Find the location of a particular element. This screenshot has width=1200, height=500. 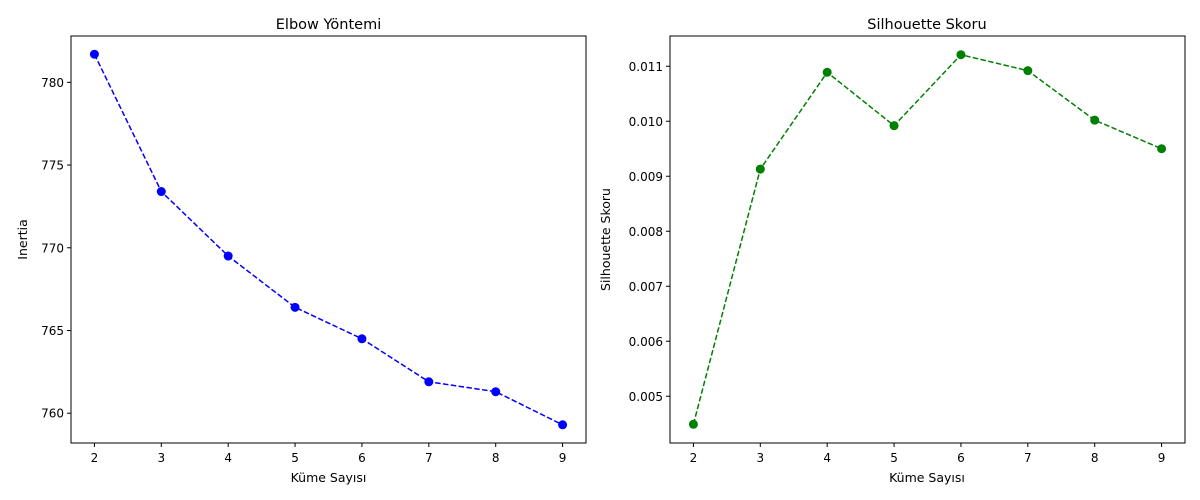

elbow-chart-xtick-label: 9 is located at coordinates (563, 458).